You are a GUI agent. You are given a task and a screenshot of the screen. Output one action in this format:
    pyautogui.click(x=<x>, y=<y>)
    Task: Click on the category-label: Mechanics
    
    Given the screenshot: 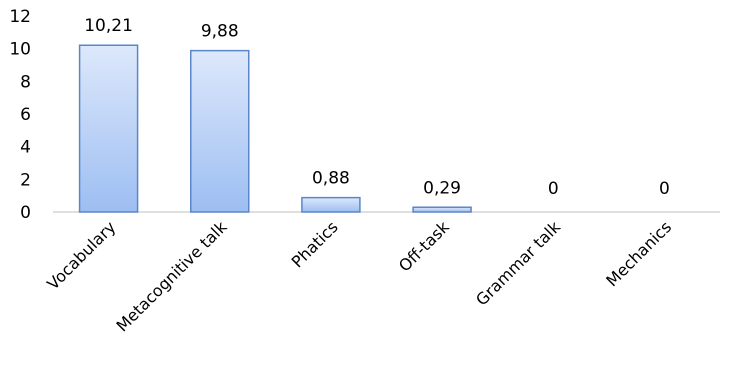 What is the action you would take?
    pyautogui.click(x=638, y=253)
    